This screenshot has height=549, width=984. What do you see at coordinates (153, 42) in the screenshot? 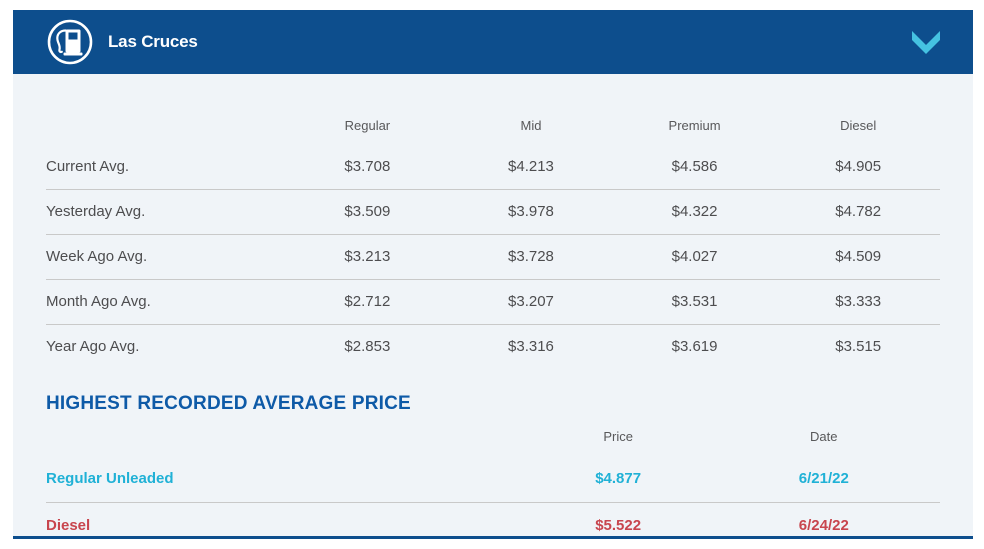
I see `city-title: Las Cruces` at bounding box center [153, 42].